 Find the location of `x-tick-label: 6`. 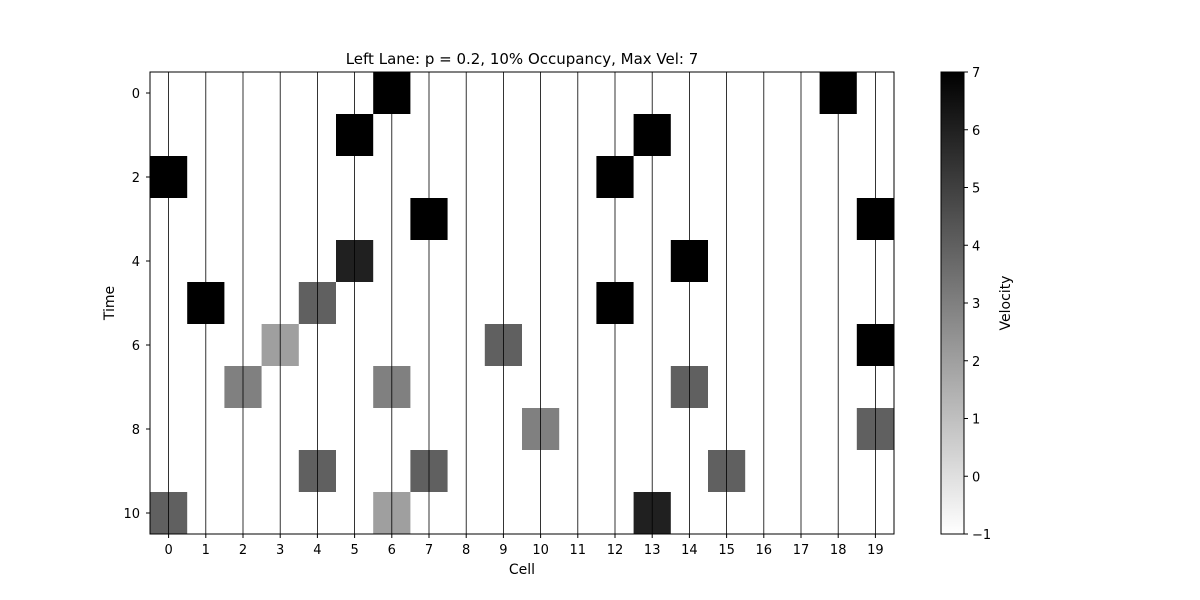

x-tick-label: 6 is located at coordinates (392, 550).